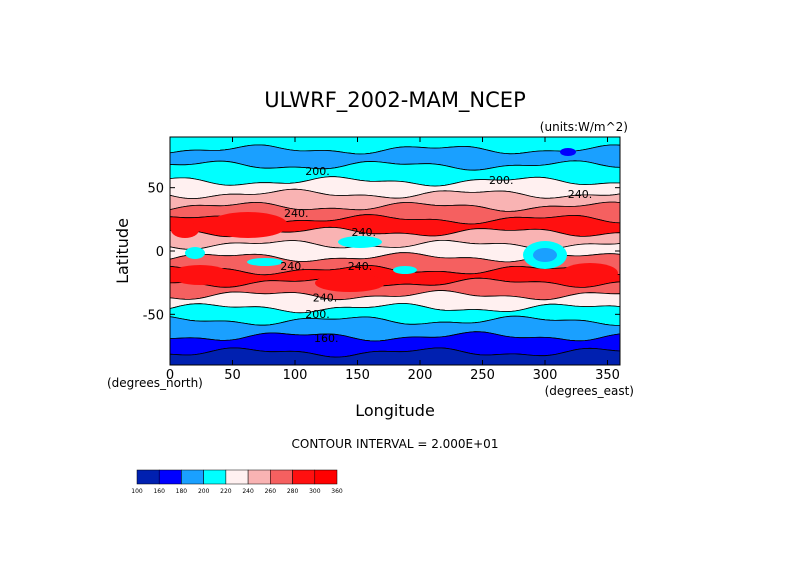 The height and width of the screenshot is (562, 789). I want to click on colorbar-label: 240, so click(248, 491).